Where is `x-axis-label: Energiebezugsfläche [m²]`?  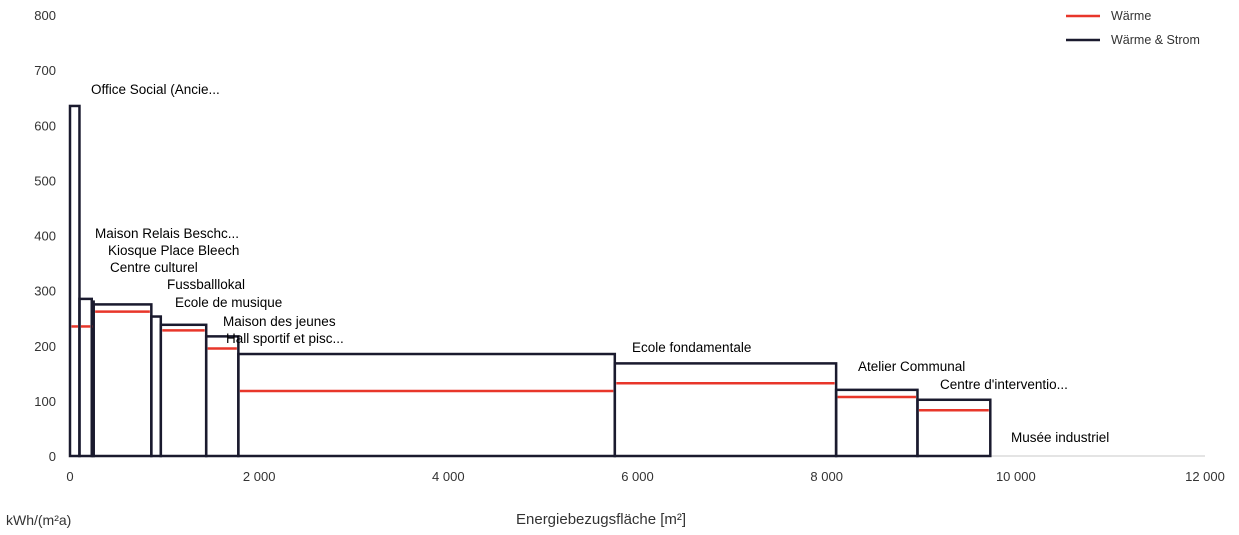 x-axis-label: Energiebezugsfläche [m²] is located at coordinates (601, 519).